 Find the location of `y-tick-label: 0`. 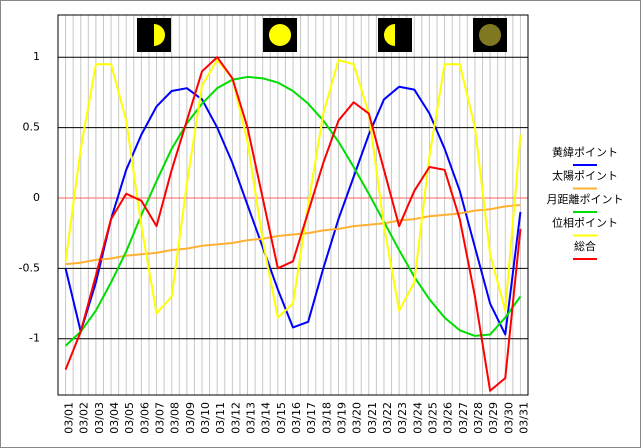

y-tick-label: 0 is located at coordinates (36, 197).